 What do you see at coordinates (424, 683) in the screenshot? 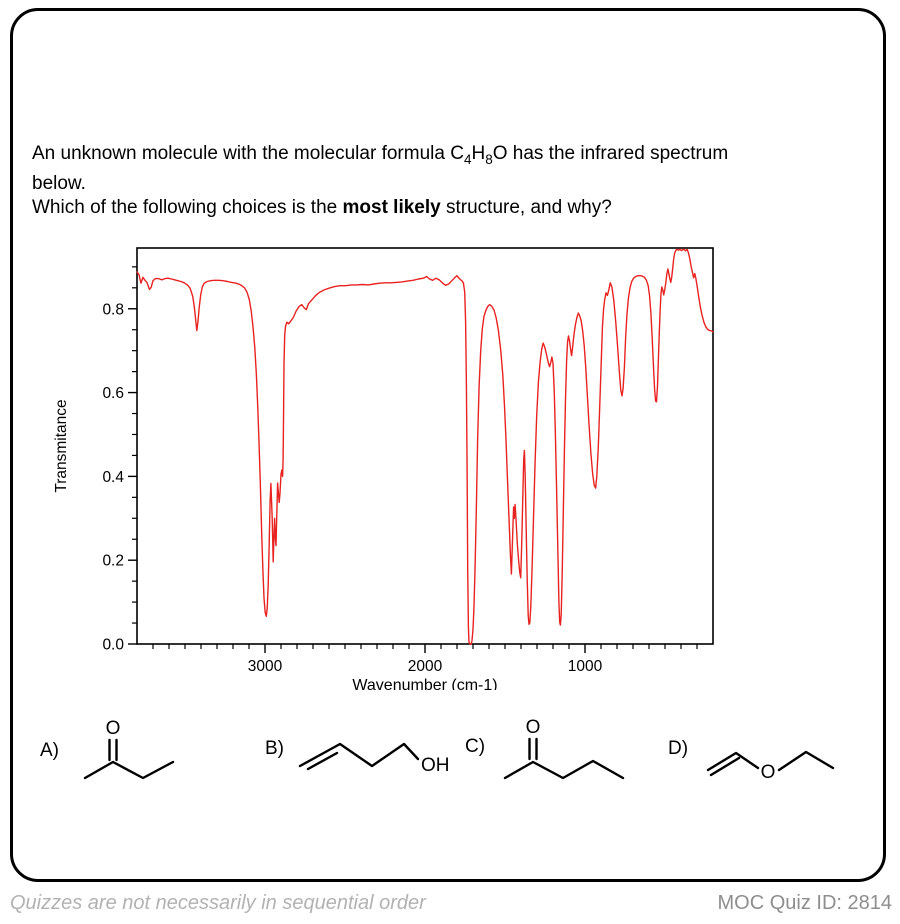
I see `svg-text: Wavenumber (cm-1)` at bounding box center [424, 683].